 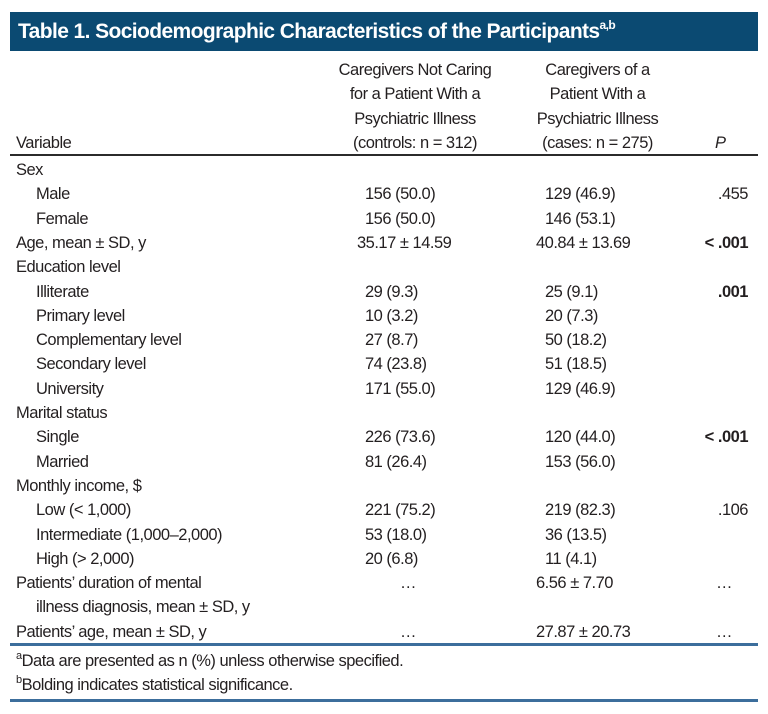 What do you see at coordinates (597, 142) in the screenshot?
I see `header-cases-line: (cases: n = 275)` at bounding box center [597, 142].